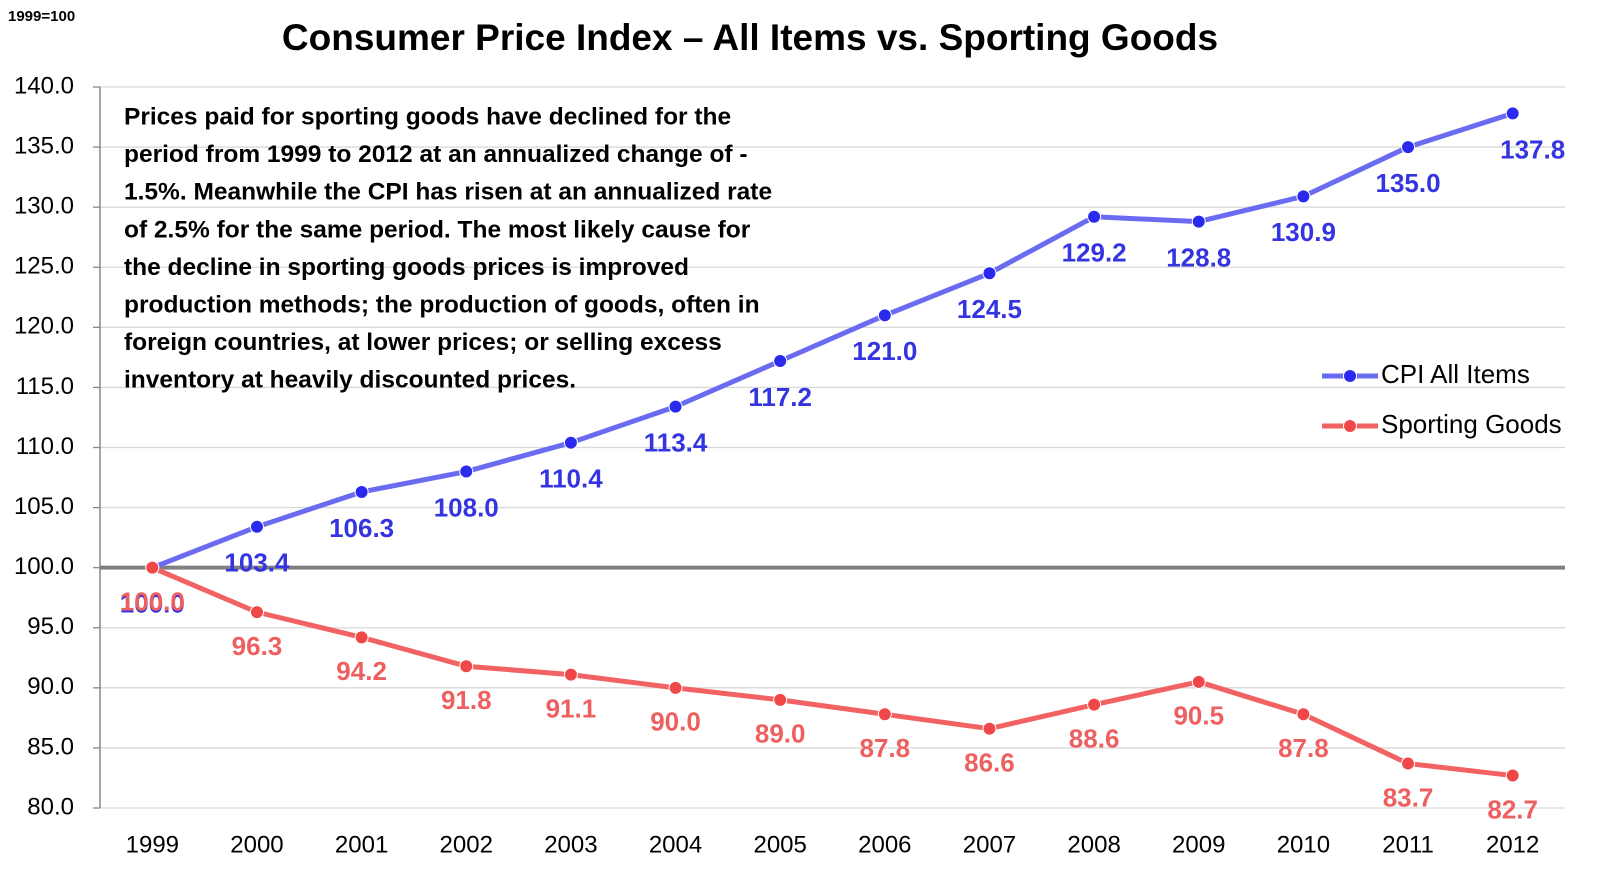 The height and width of the screenshot is (887, 1616). I want to click on x-tick-label: 2007, so click(989, 844).